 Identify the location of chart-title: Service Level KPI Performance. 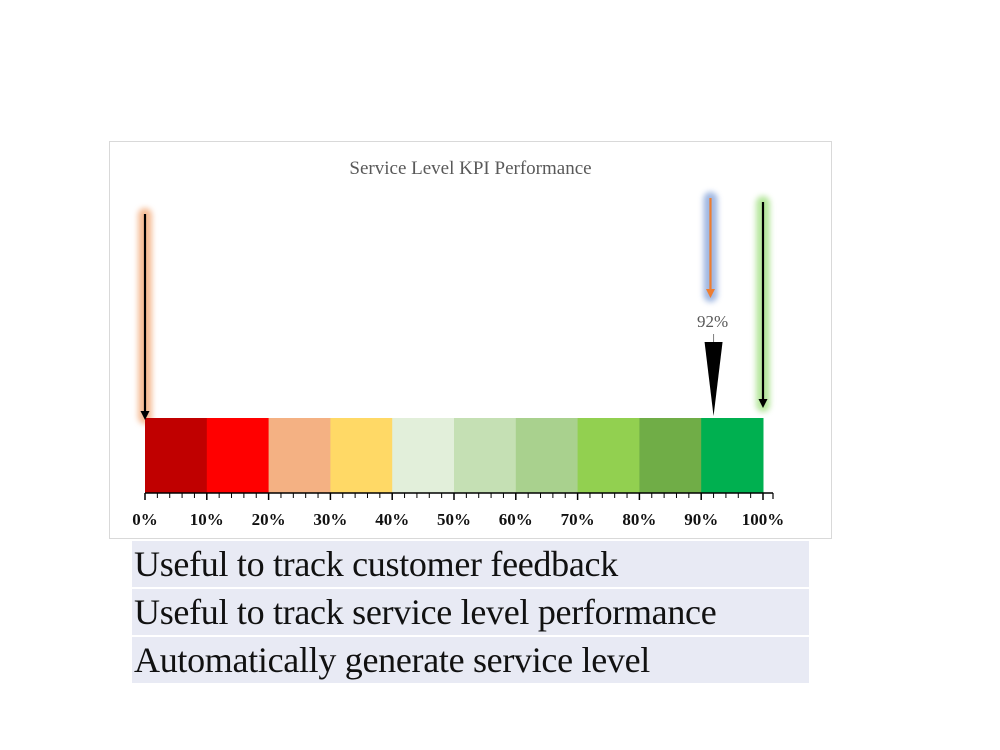
(470, 168).